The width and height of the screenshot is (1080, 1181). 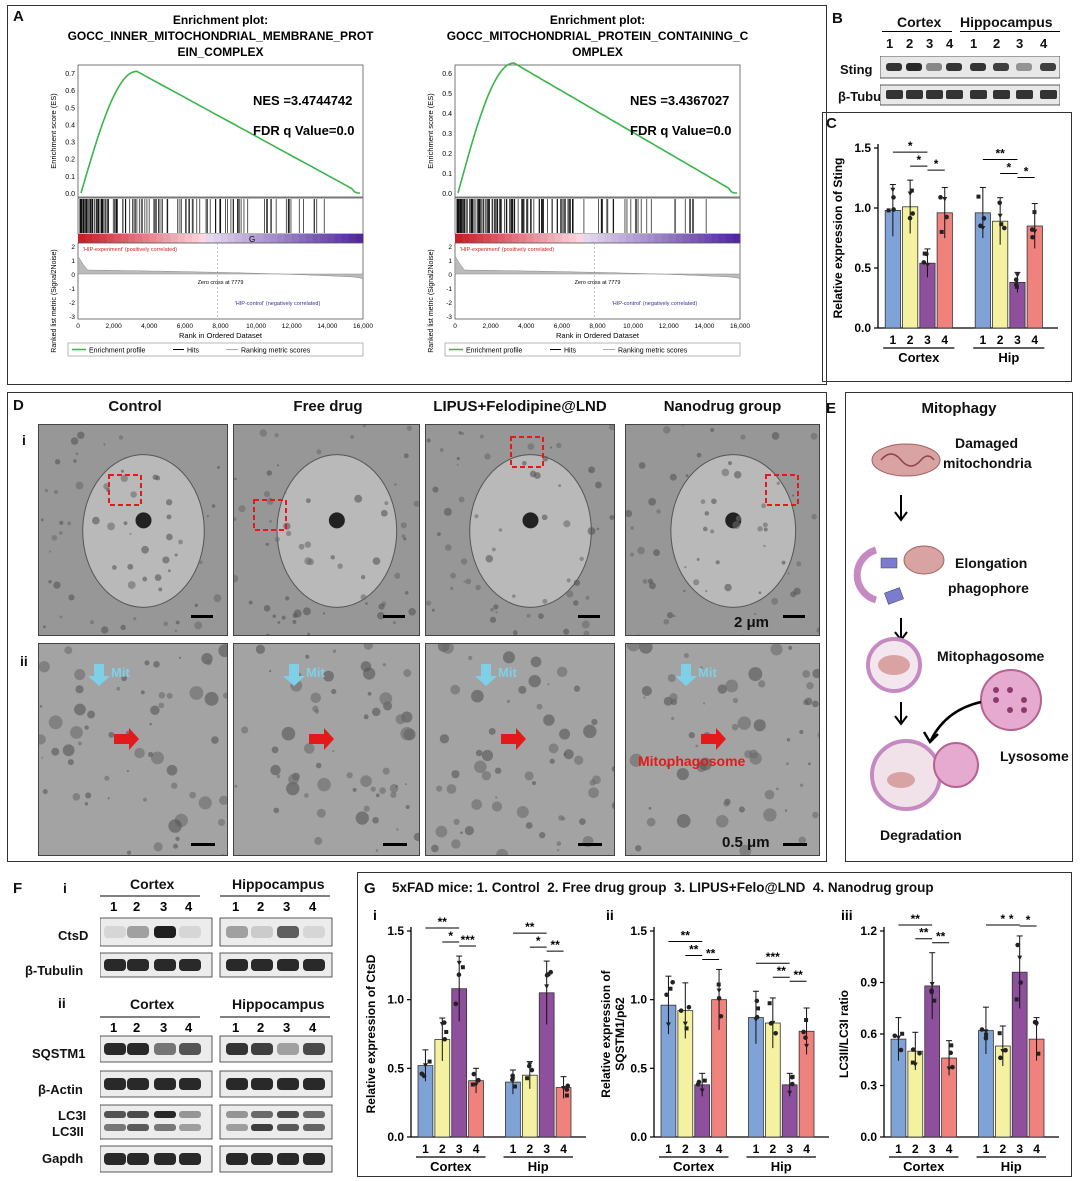 I want to click on chart-g-ii-ylabel: Relative expression of, so click(x=606, y=1033).